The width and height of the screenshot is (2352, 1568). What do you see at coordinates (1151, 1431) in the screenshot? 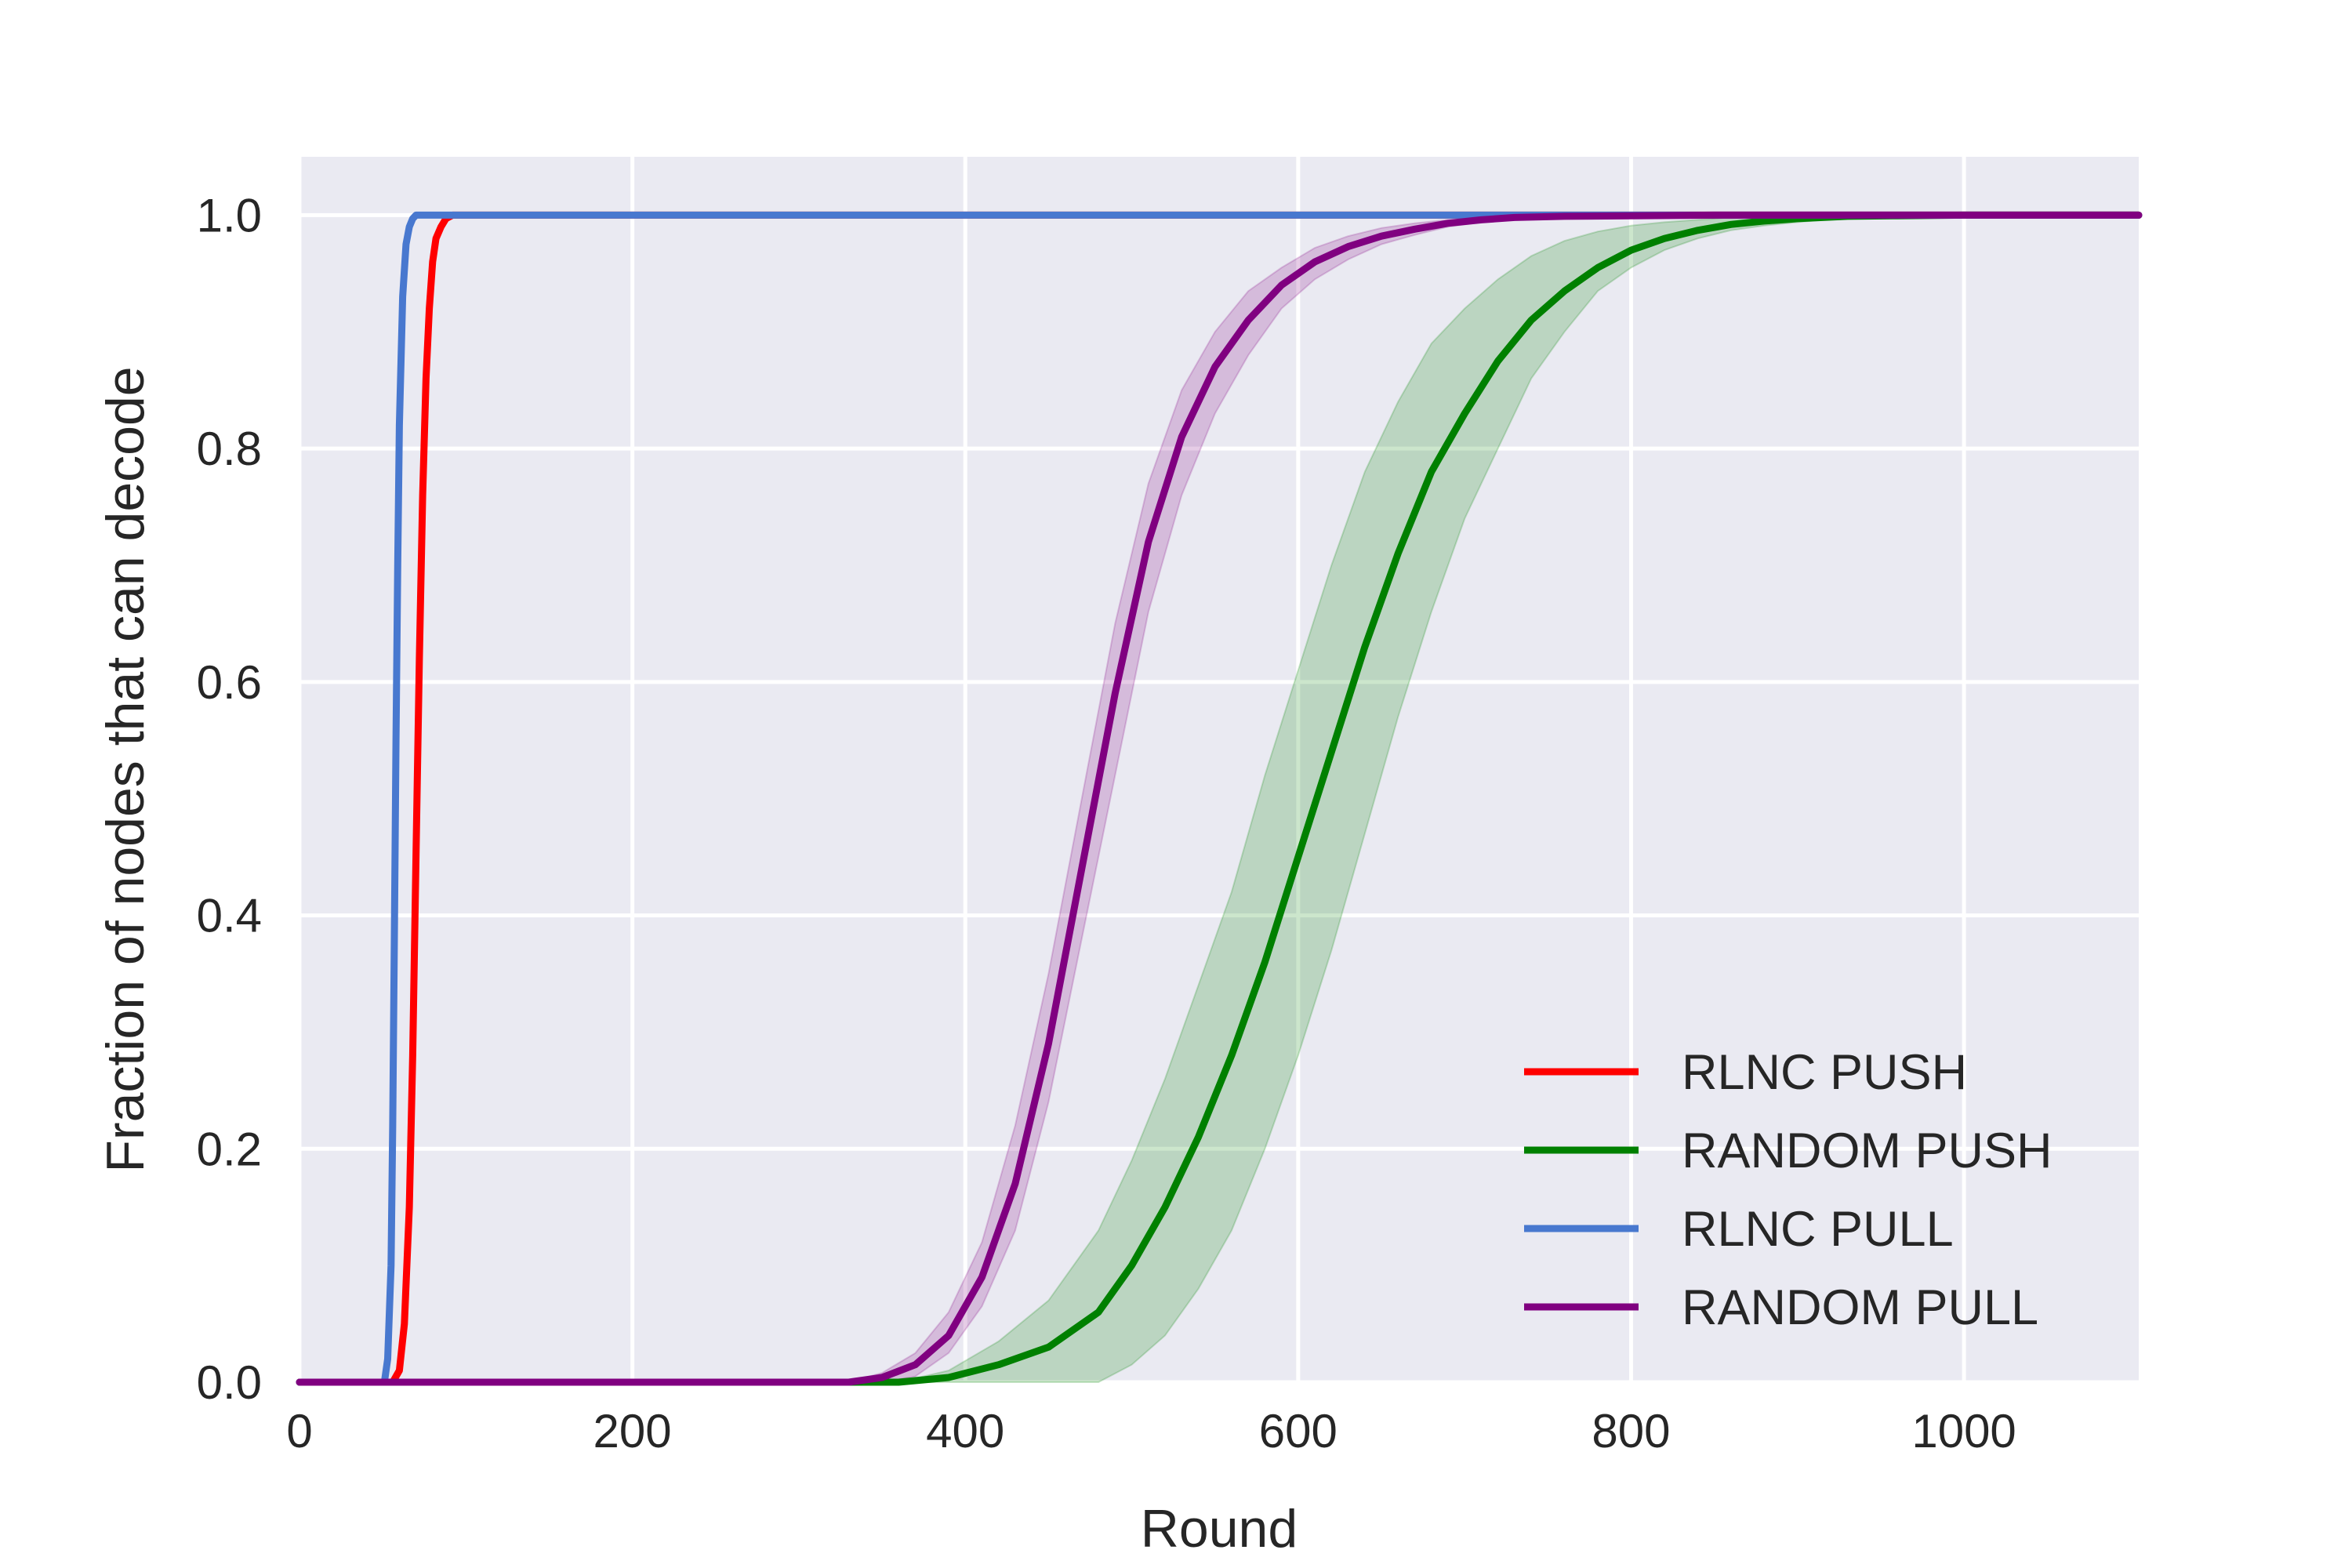
I see `x-axis-ticks: 0 200 400 600 800 1000` at bounding box center [1151, 1431].